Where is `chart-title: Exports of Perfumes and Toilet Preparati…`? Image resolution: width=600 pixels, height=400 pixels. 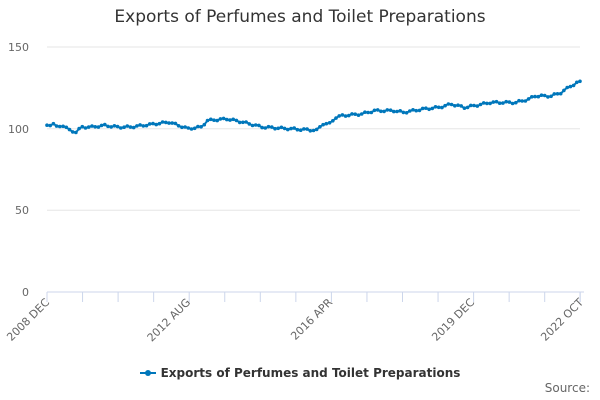 chart-title: Exports of Perfumes and Toilet Preparati… is located at coordinates (300, 17).